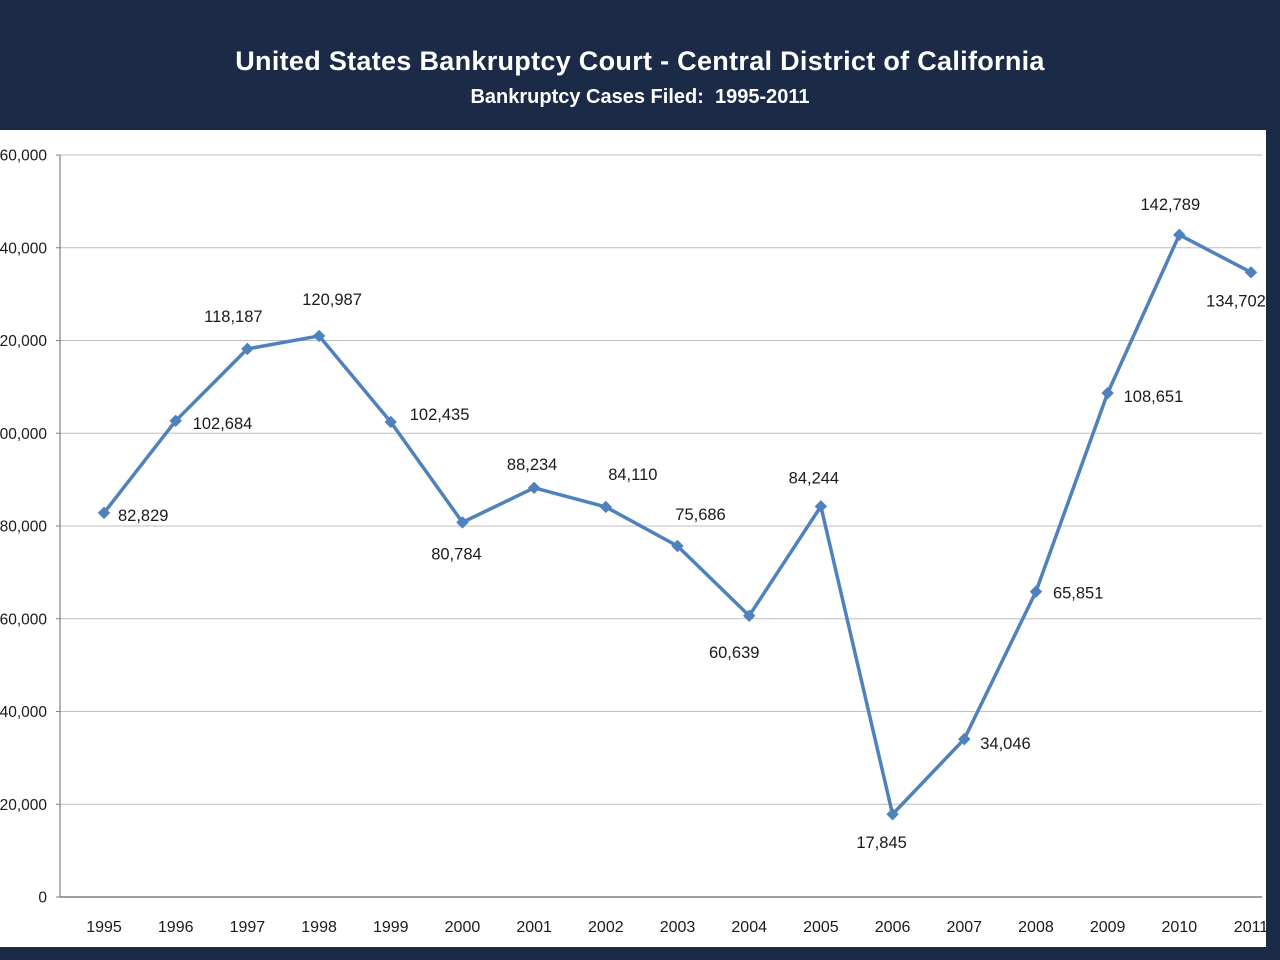  I want to click on data-point-label: 134,702, so click(1236, 301).